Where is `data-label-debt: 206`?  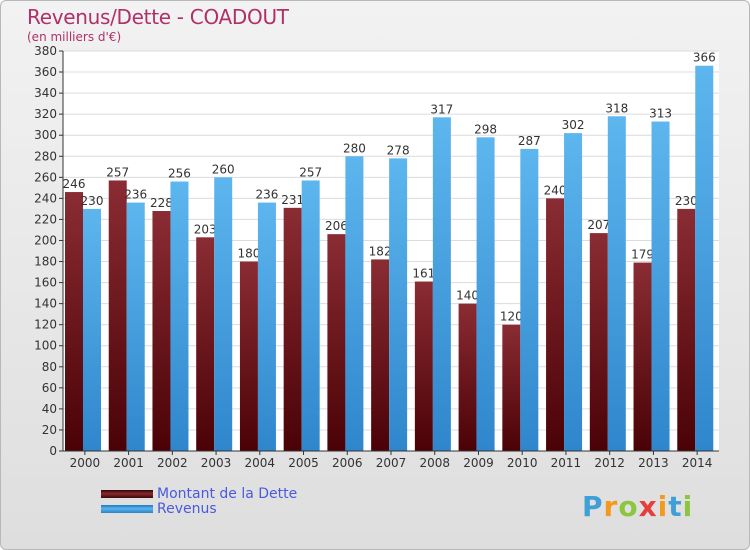
data-label-debt: 206 is located at coordinates (336, 226).